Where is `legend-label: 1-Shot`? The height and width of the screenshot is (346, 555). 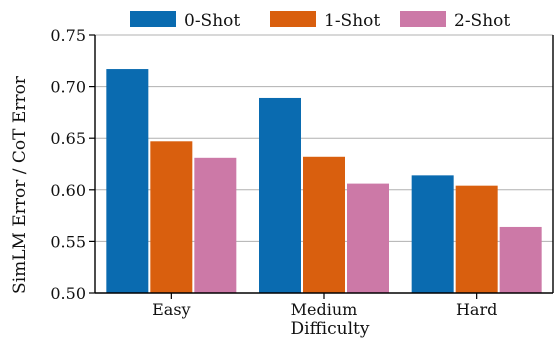
legend-label: 1-Shot is located at coordinates (352, 21).